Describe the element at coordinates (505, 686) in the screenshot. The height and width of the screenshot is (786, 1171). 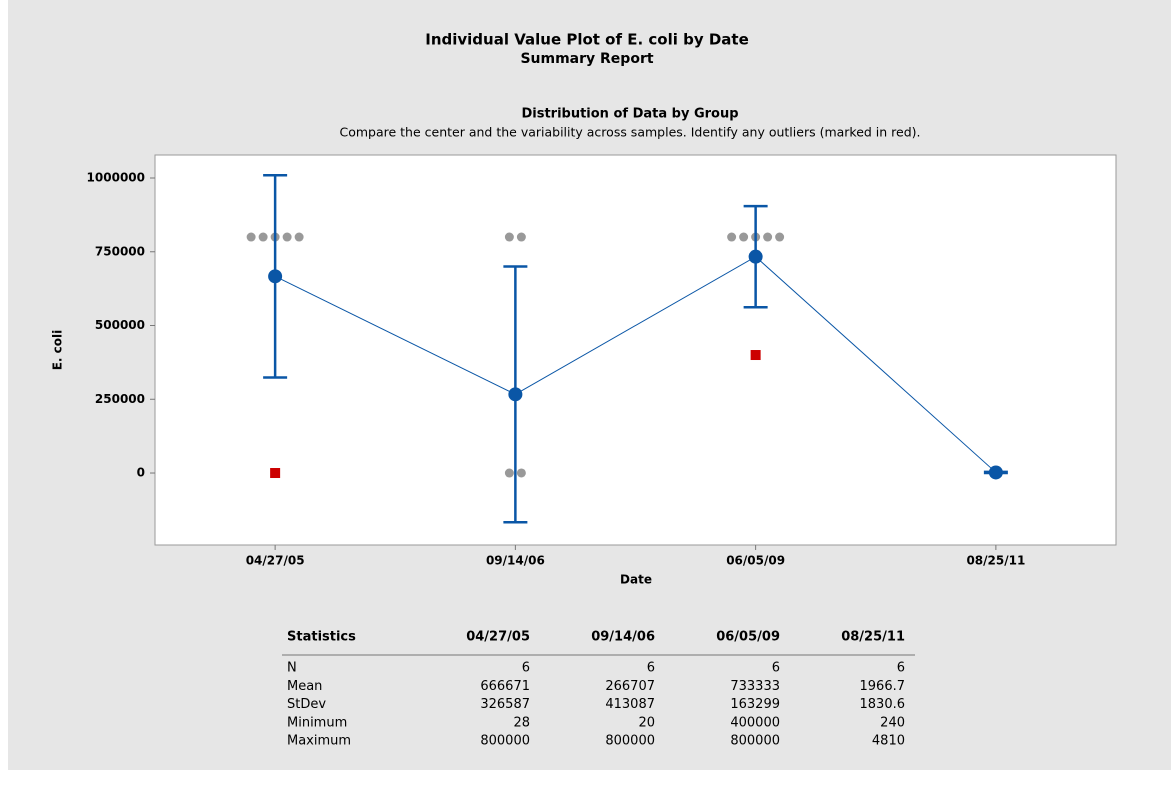
I see `table-cell: 666671` at that location.